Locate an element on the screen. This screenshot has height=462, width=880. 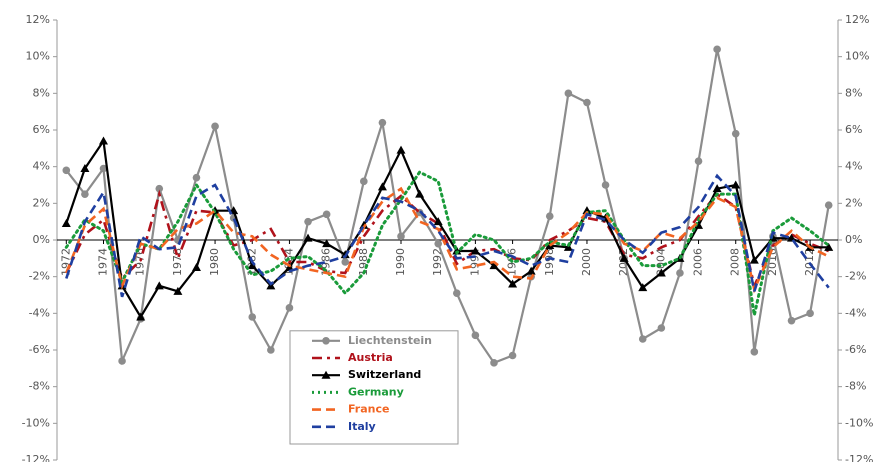
x-tick-label: 1978 is located at coordinates (177, 262).